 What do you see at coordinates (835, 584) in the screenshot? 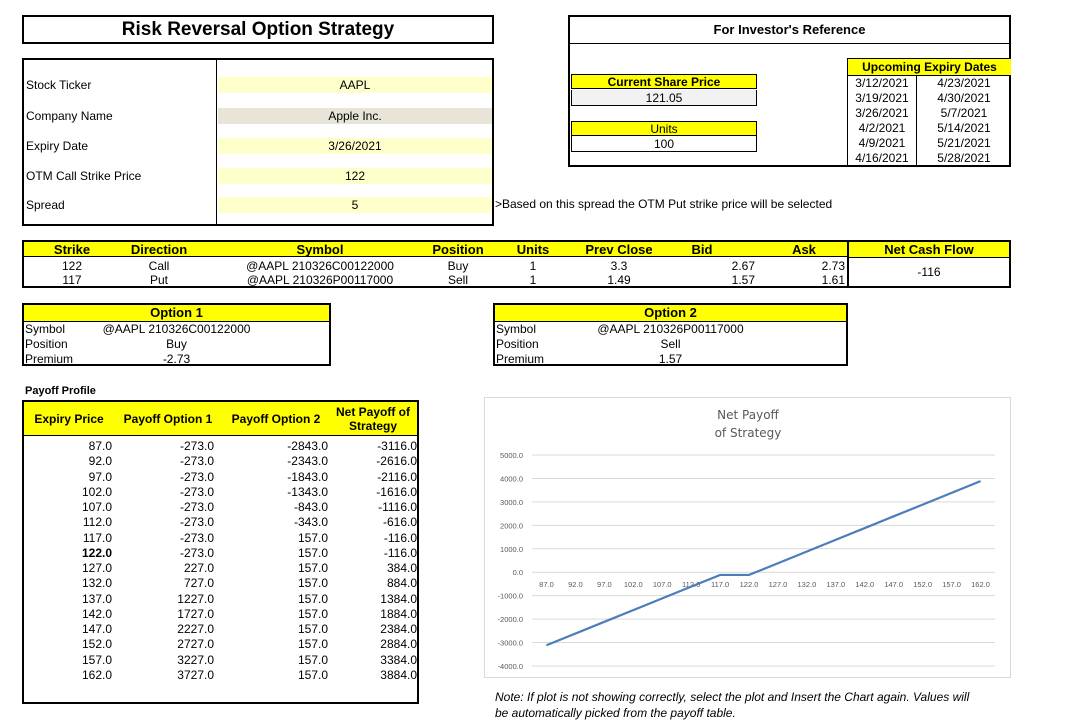
I see `x-tick-label: 137.0` at bounding box center [835, 584].